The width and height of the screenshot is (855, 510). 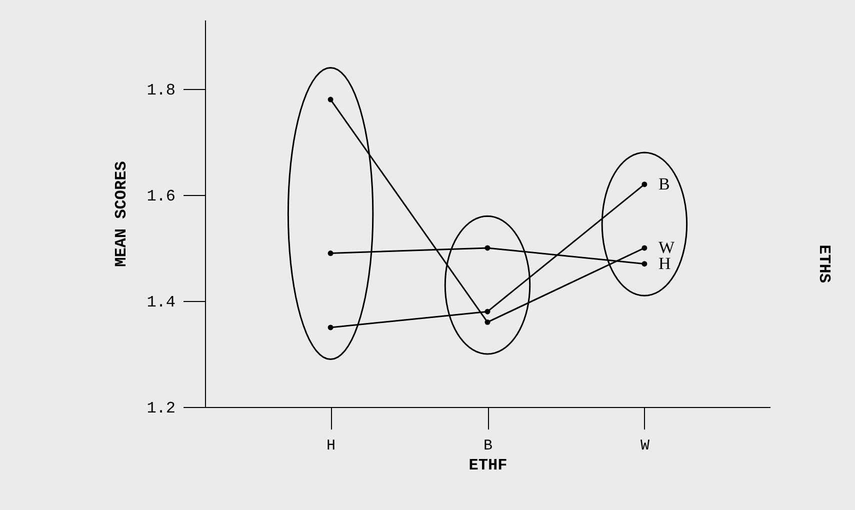 I want to click on y-tick-label: 1.6, so click(x=161, y=196).